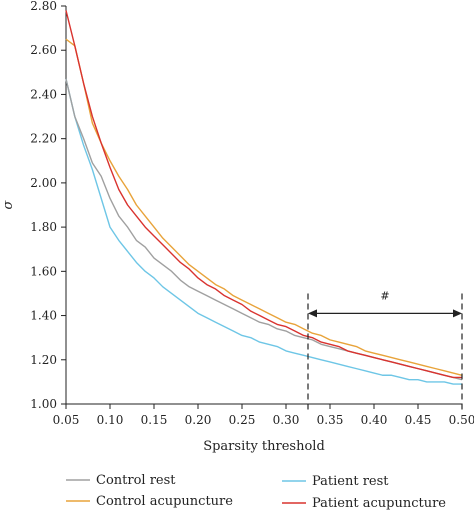 This screenshot has width=474, height=513. I want to click on x-tick-label: 0.15, so click(154, 420).